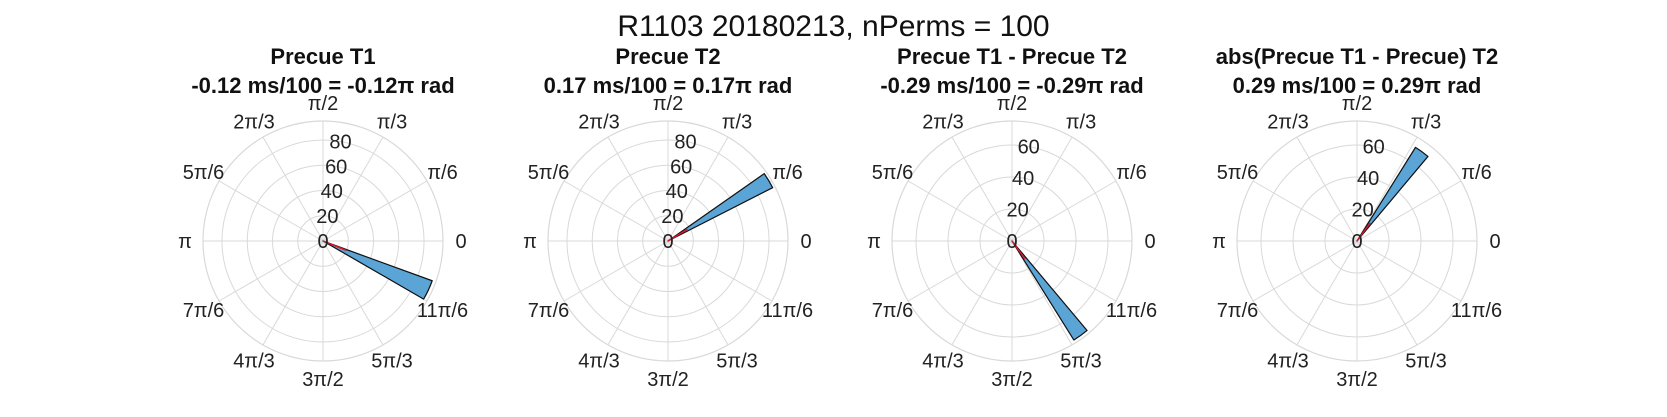 Image resolution: width=1667 pixels, height=417 pixels. Describe the element at coordinates (668, 56) in the screenshot. I see `panel-title-line1: Precue T2` at that location.